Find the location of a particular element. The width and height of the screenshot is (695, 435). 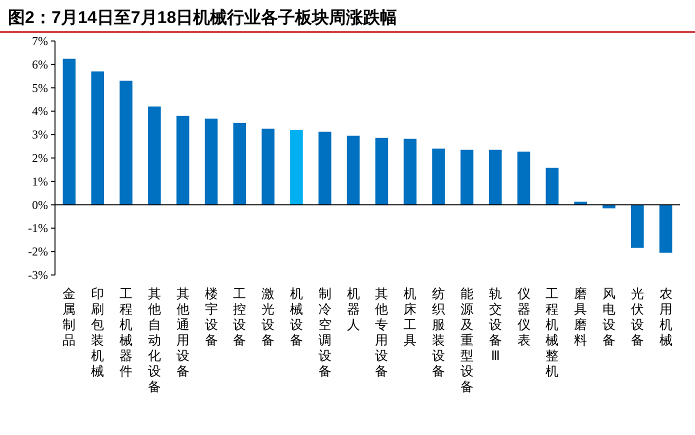

y-tick-label: 4% is located at coordinates (40, 111).